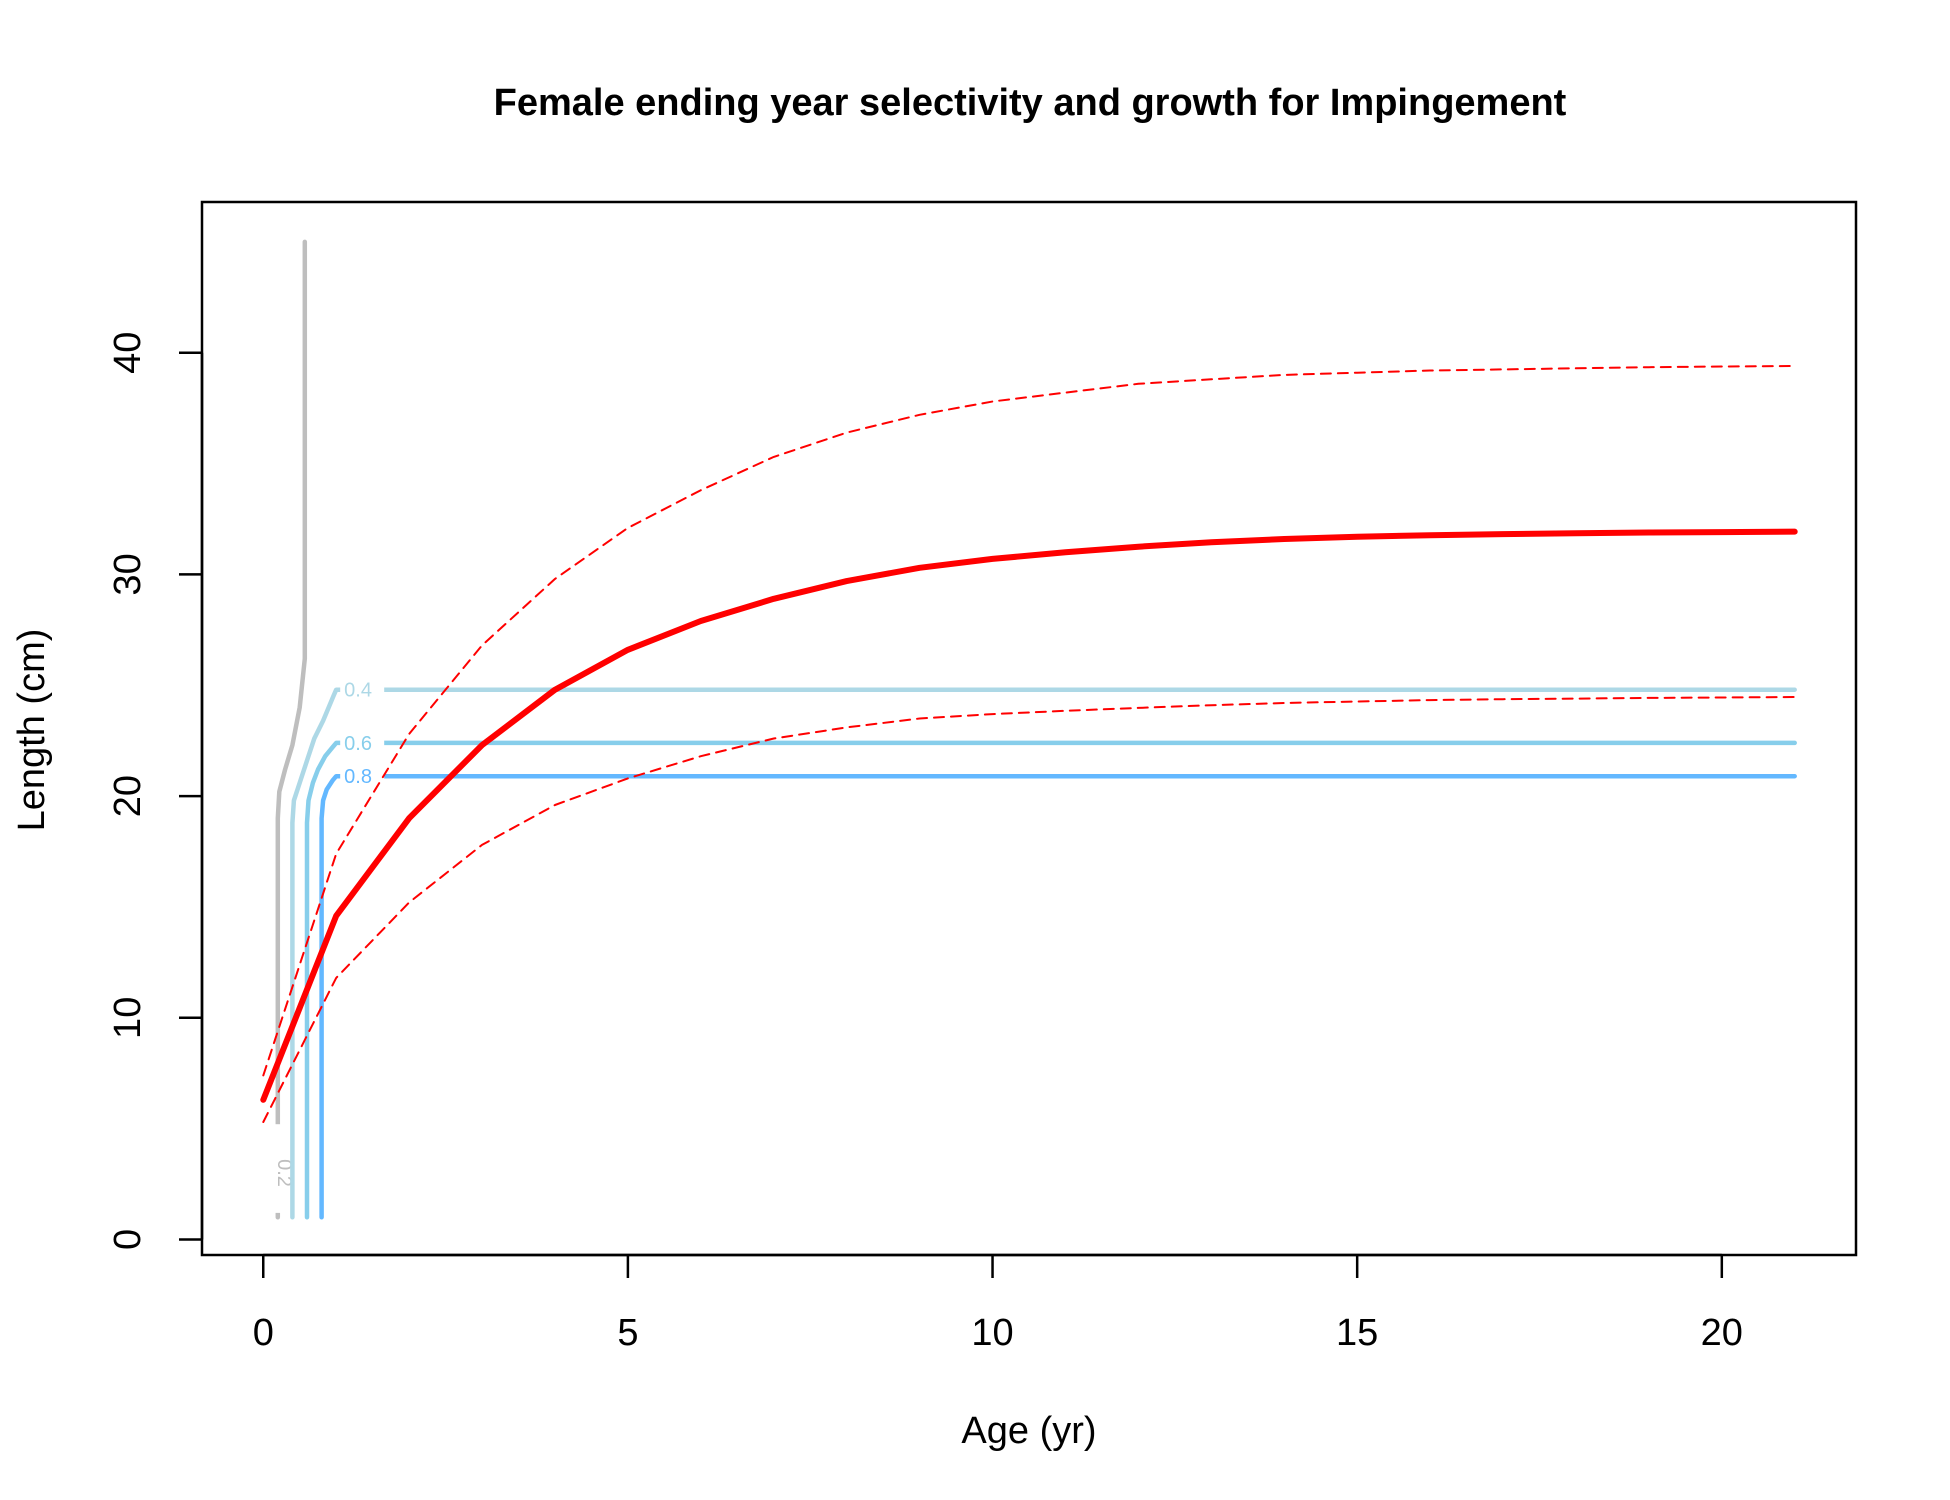 The width and height of the screenshot is (1950, 1500). What do you see at coordinates (128, 1239) in the screenshot?
I see `y-tick-label: 0` at bounding box center [128, 1239].